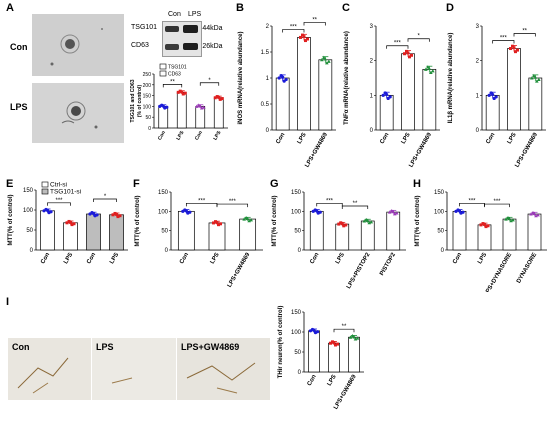  Describe the element at coordinates (451, 78) in the screenshot. I see `y-label-d: IL1β mRNA(relative abundance)` at that location.